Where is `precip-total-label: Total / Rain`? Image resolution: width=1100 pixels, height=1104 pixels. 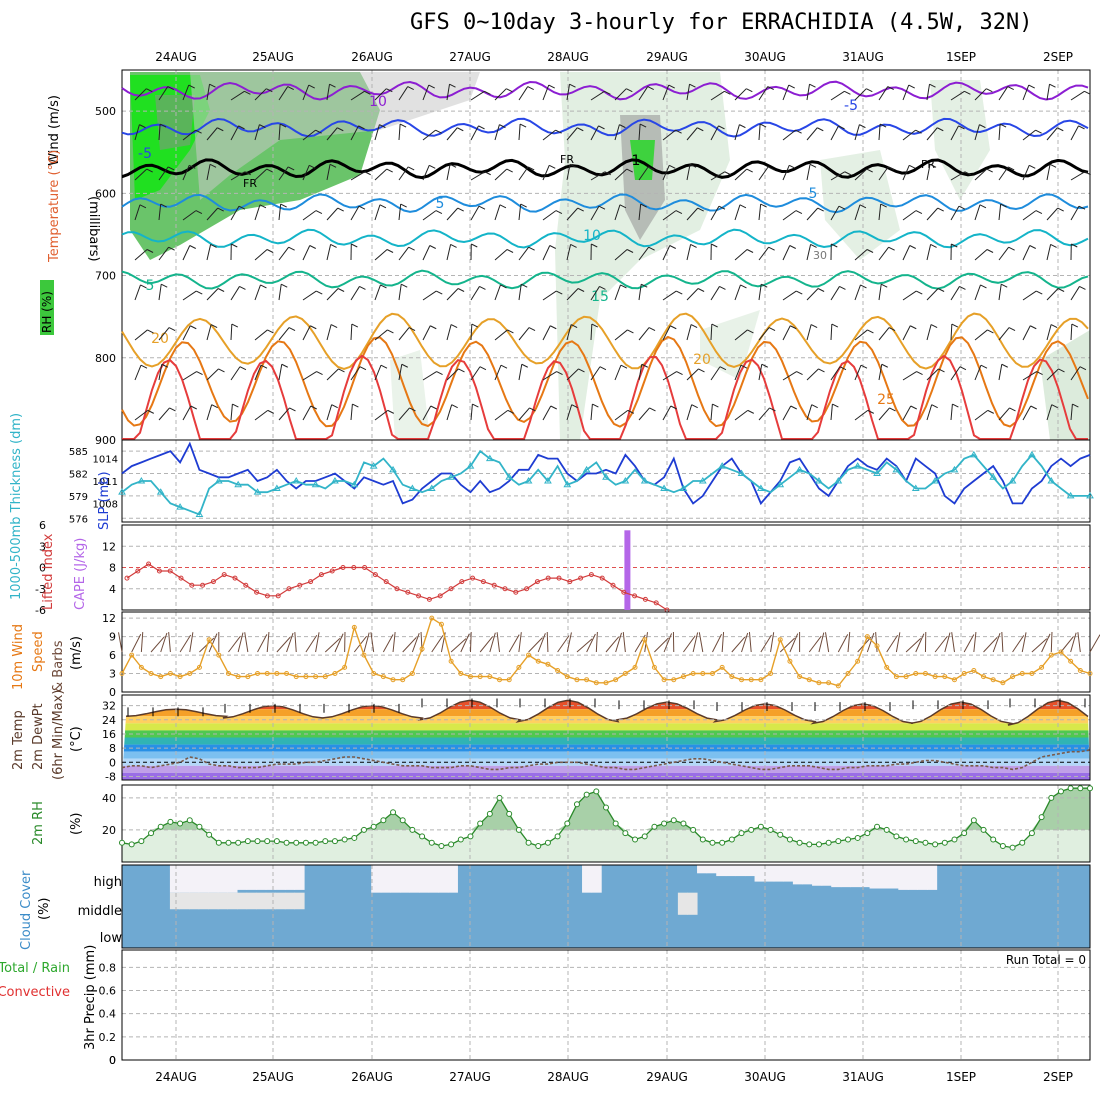
precip-total-label: Total / Rain is located at coordinates (35, 968).